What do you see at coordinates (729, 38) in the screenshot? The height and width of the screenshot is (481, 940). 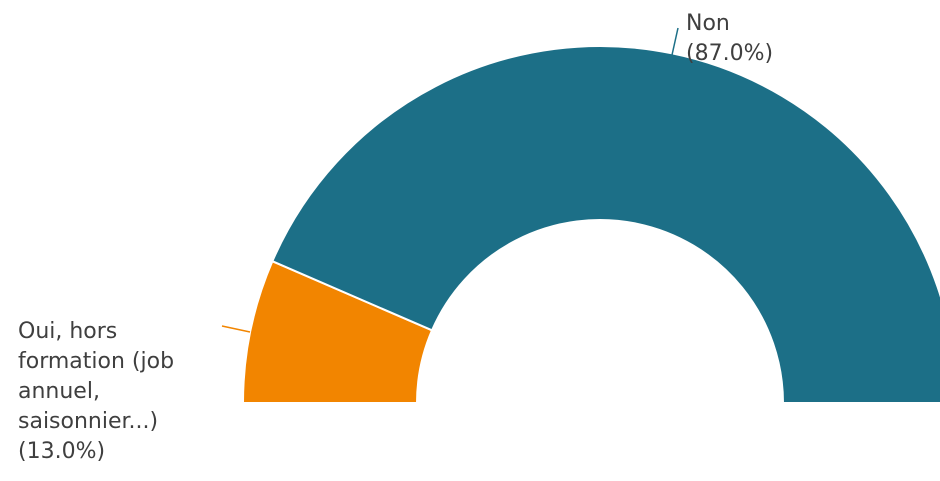 I see `slice-label-non: Non (87.0%)` at bounding box center [729, 38].